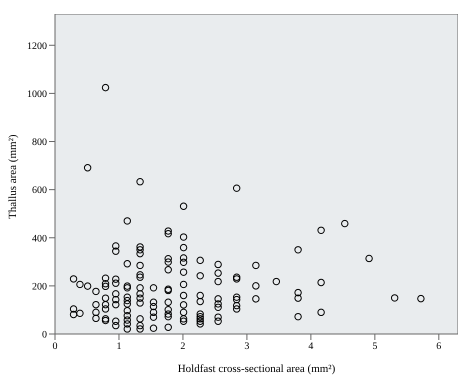 The height and width of the screenshot is (384, 474). What do you see at coordinates (119, 346) in the screenshot?
I see `x-tick-label: 1` at bounding box center [119, 346].